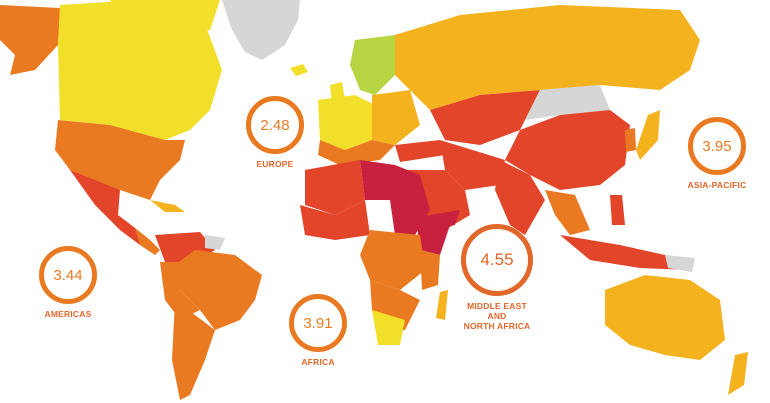 Image resolution: width=770 pixels, height=403 pixels. Describe the element at coordinates (335, 187) in the screenshot. I see `north-africa-west` at that location.